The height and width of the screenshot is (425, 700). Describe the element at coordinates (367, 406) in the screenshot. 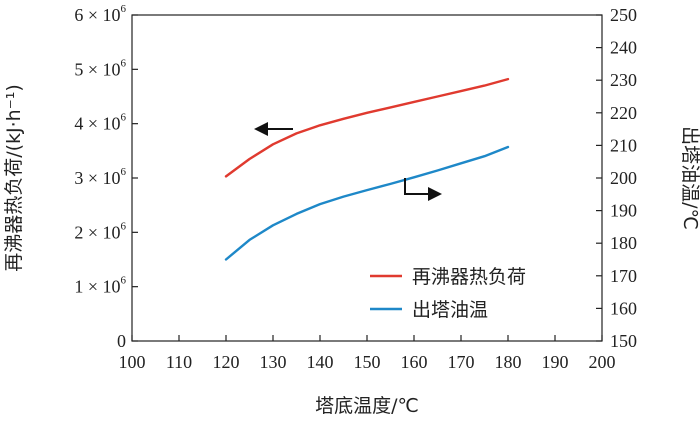

I see `x-axis-title: 塔底温度/℃` at that location.